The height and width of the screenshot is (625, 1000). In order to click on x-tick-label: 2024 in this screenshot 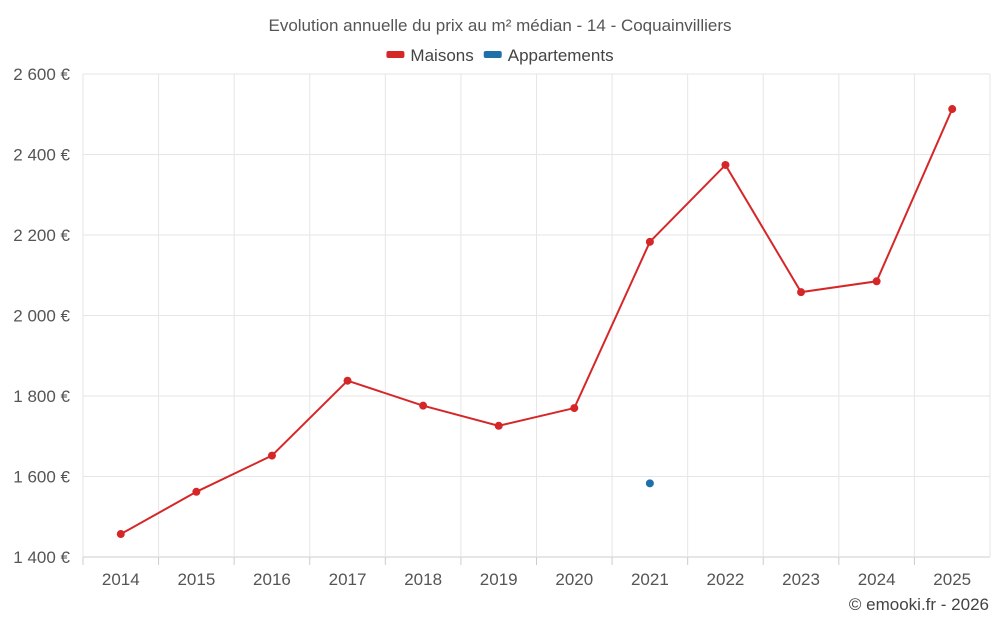, I will do `click(877, 579)`.